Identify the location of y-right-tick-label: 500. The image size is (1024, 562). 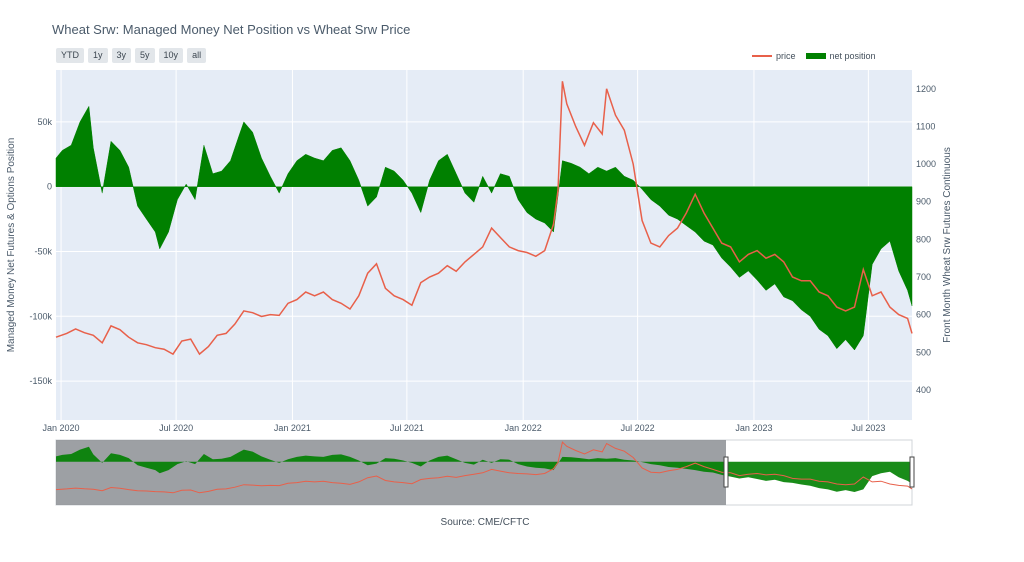
(923, 352).